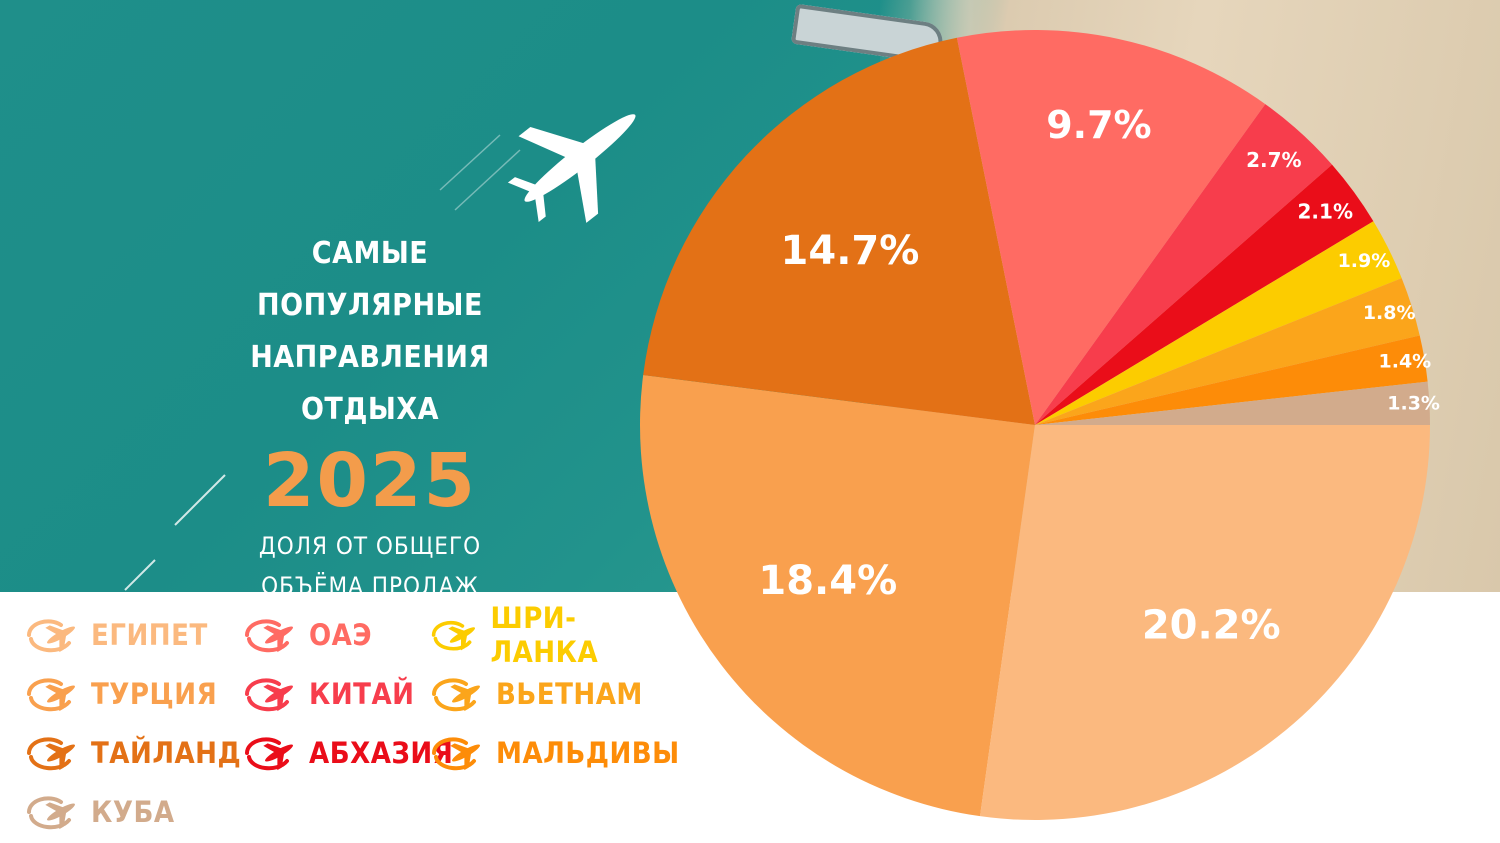 This screenshot has height=843, width=1500. Describe the element at coordinates (544, 635) in the screenshot. I see `legend-label: ШРИ-ЛАНКА` at that location.